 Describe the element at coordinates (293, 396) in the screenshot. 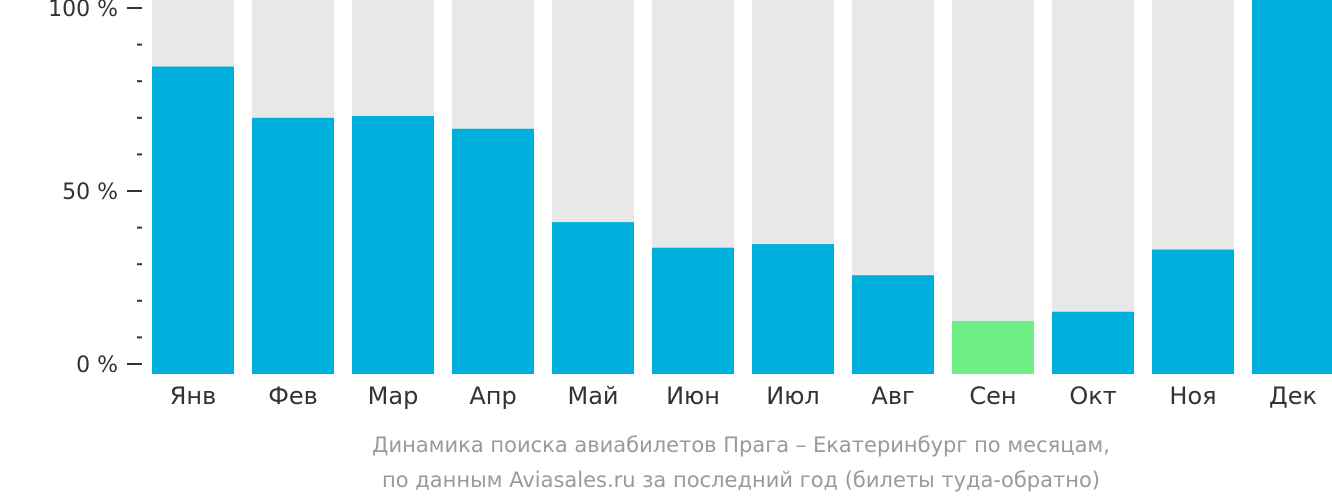

I see `x-category-label: Фев` at that location.